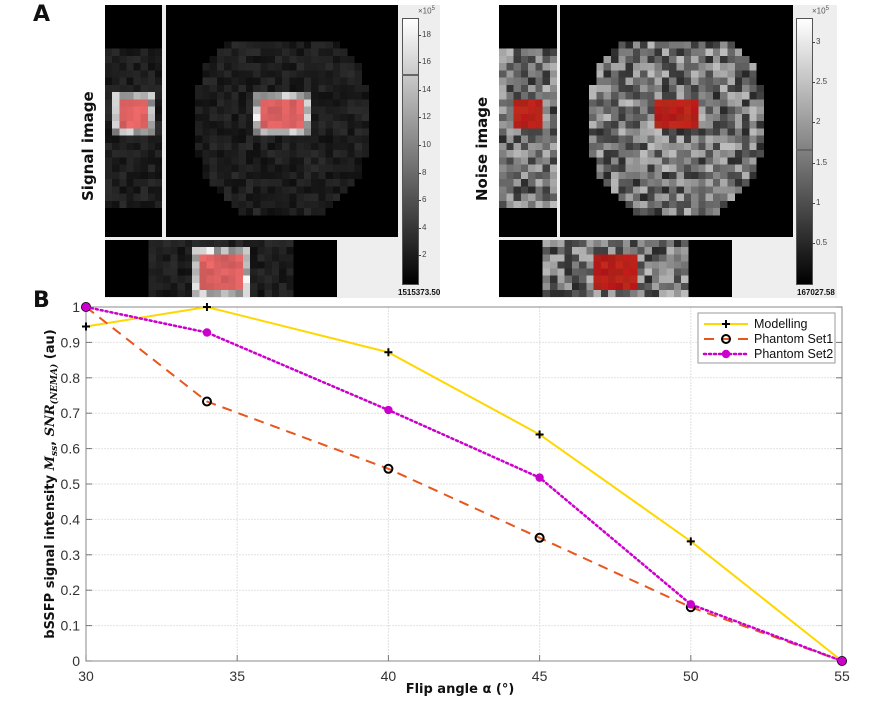  Describe the element at coordinates (42, 14) in the screenshot. I see `panel-a-letter: A` at that location.